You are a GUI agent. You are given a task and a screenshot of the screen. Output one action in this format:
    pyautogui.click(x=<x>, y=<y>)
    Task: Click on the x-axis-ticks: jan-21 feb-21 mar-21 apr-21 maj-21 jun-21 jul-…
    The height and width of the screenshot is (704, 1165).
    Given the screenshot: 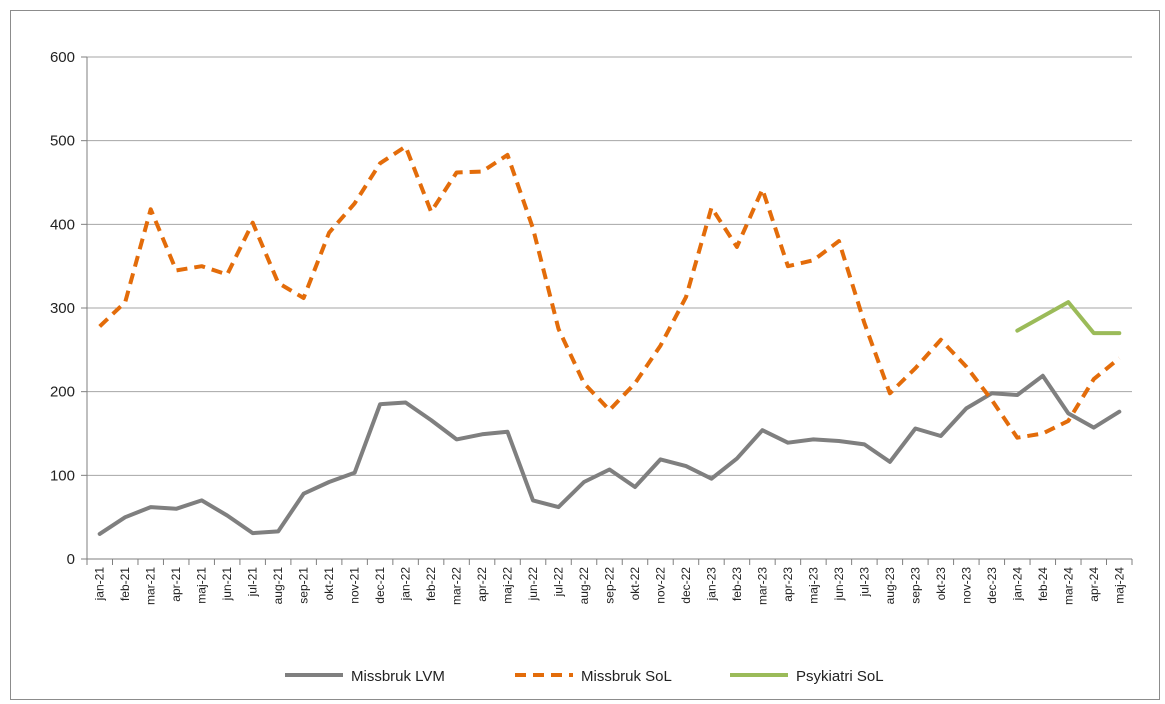 What is the action you would take?
    pyautogui.click(x=609, y=582)
    